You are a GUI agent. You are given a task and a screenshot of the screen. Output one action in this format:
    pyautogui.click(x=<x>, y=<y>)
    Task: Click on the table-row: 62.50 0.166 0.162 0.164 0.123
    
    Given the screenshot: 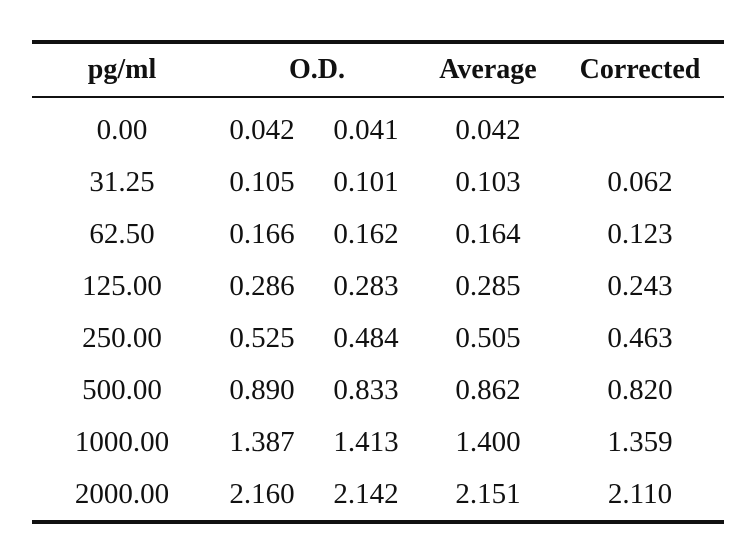 What is the action you would take?
    pyautogui.click(x=378, y=234)
    